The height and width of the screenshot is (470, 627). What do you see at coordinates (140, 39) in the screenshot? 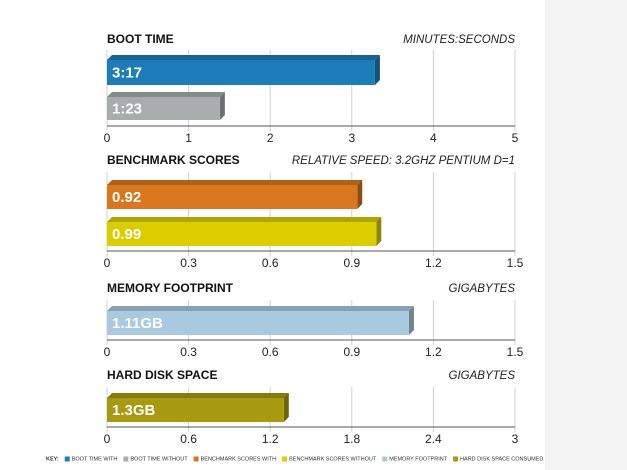
I see `panel-title: BOOT TIME` at bounding box center [140, 39].